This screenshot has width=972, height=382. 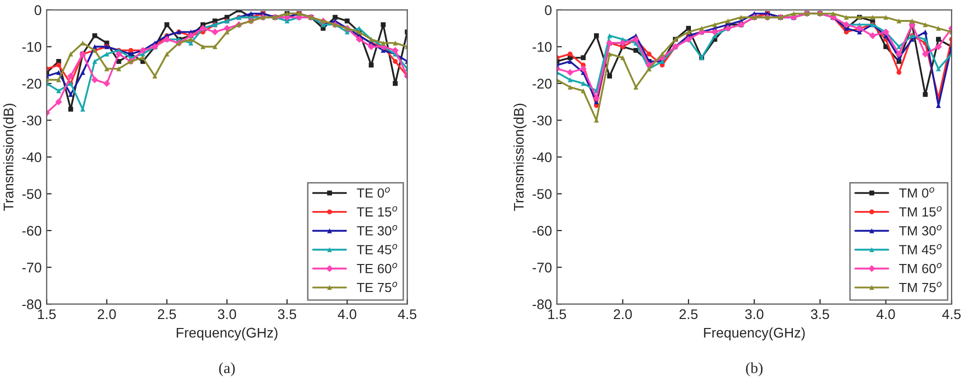 I want to click on legend-label: TE 75$^{o}$, so click(x=377, y=287).